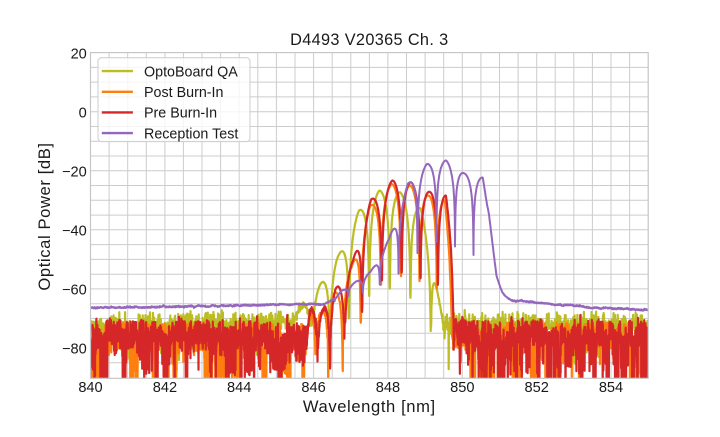  I want to click on svg-text: Optical Power [dB], so click(44, 216).